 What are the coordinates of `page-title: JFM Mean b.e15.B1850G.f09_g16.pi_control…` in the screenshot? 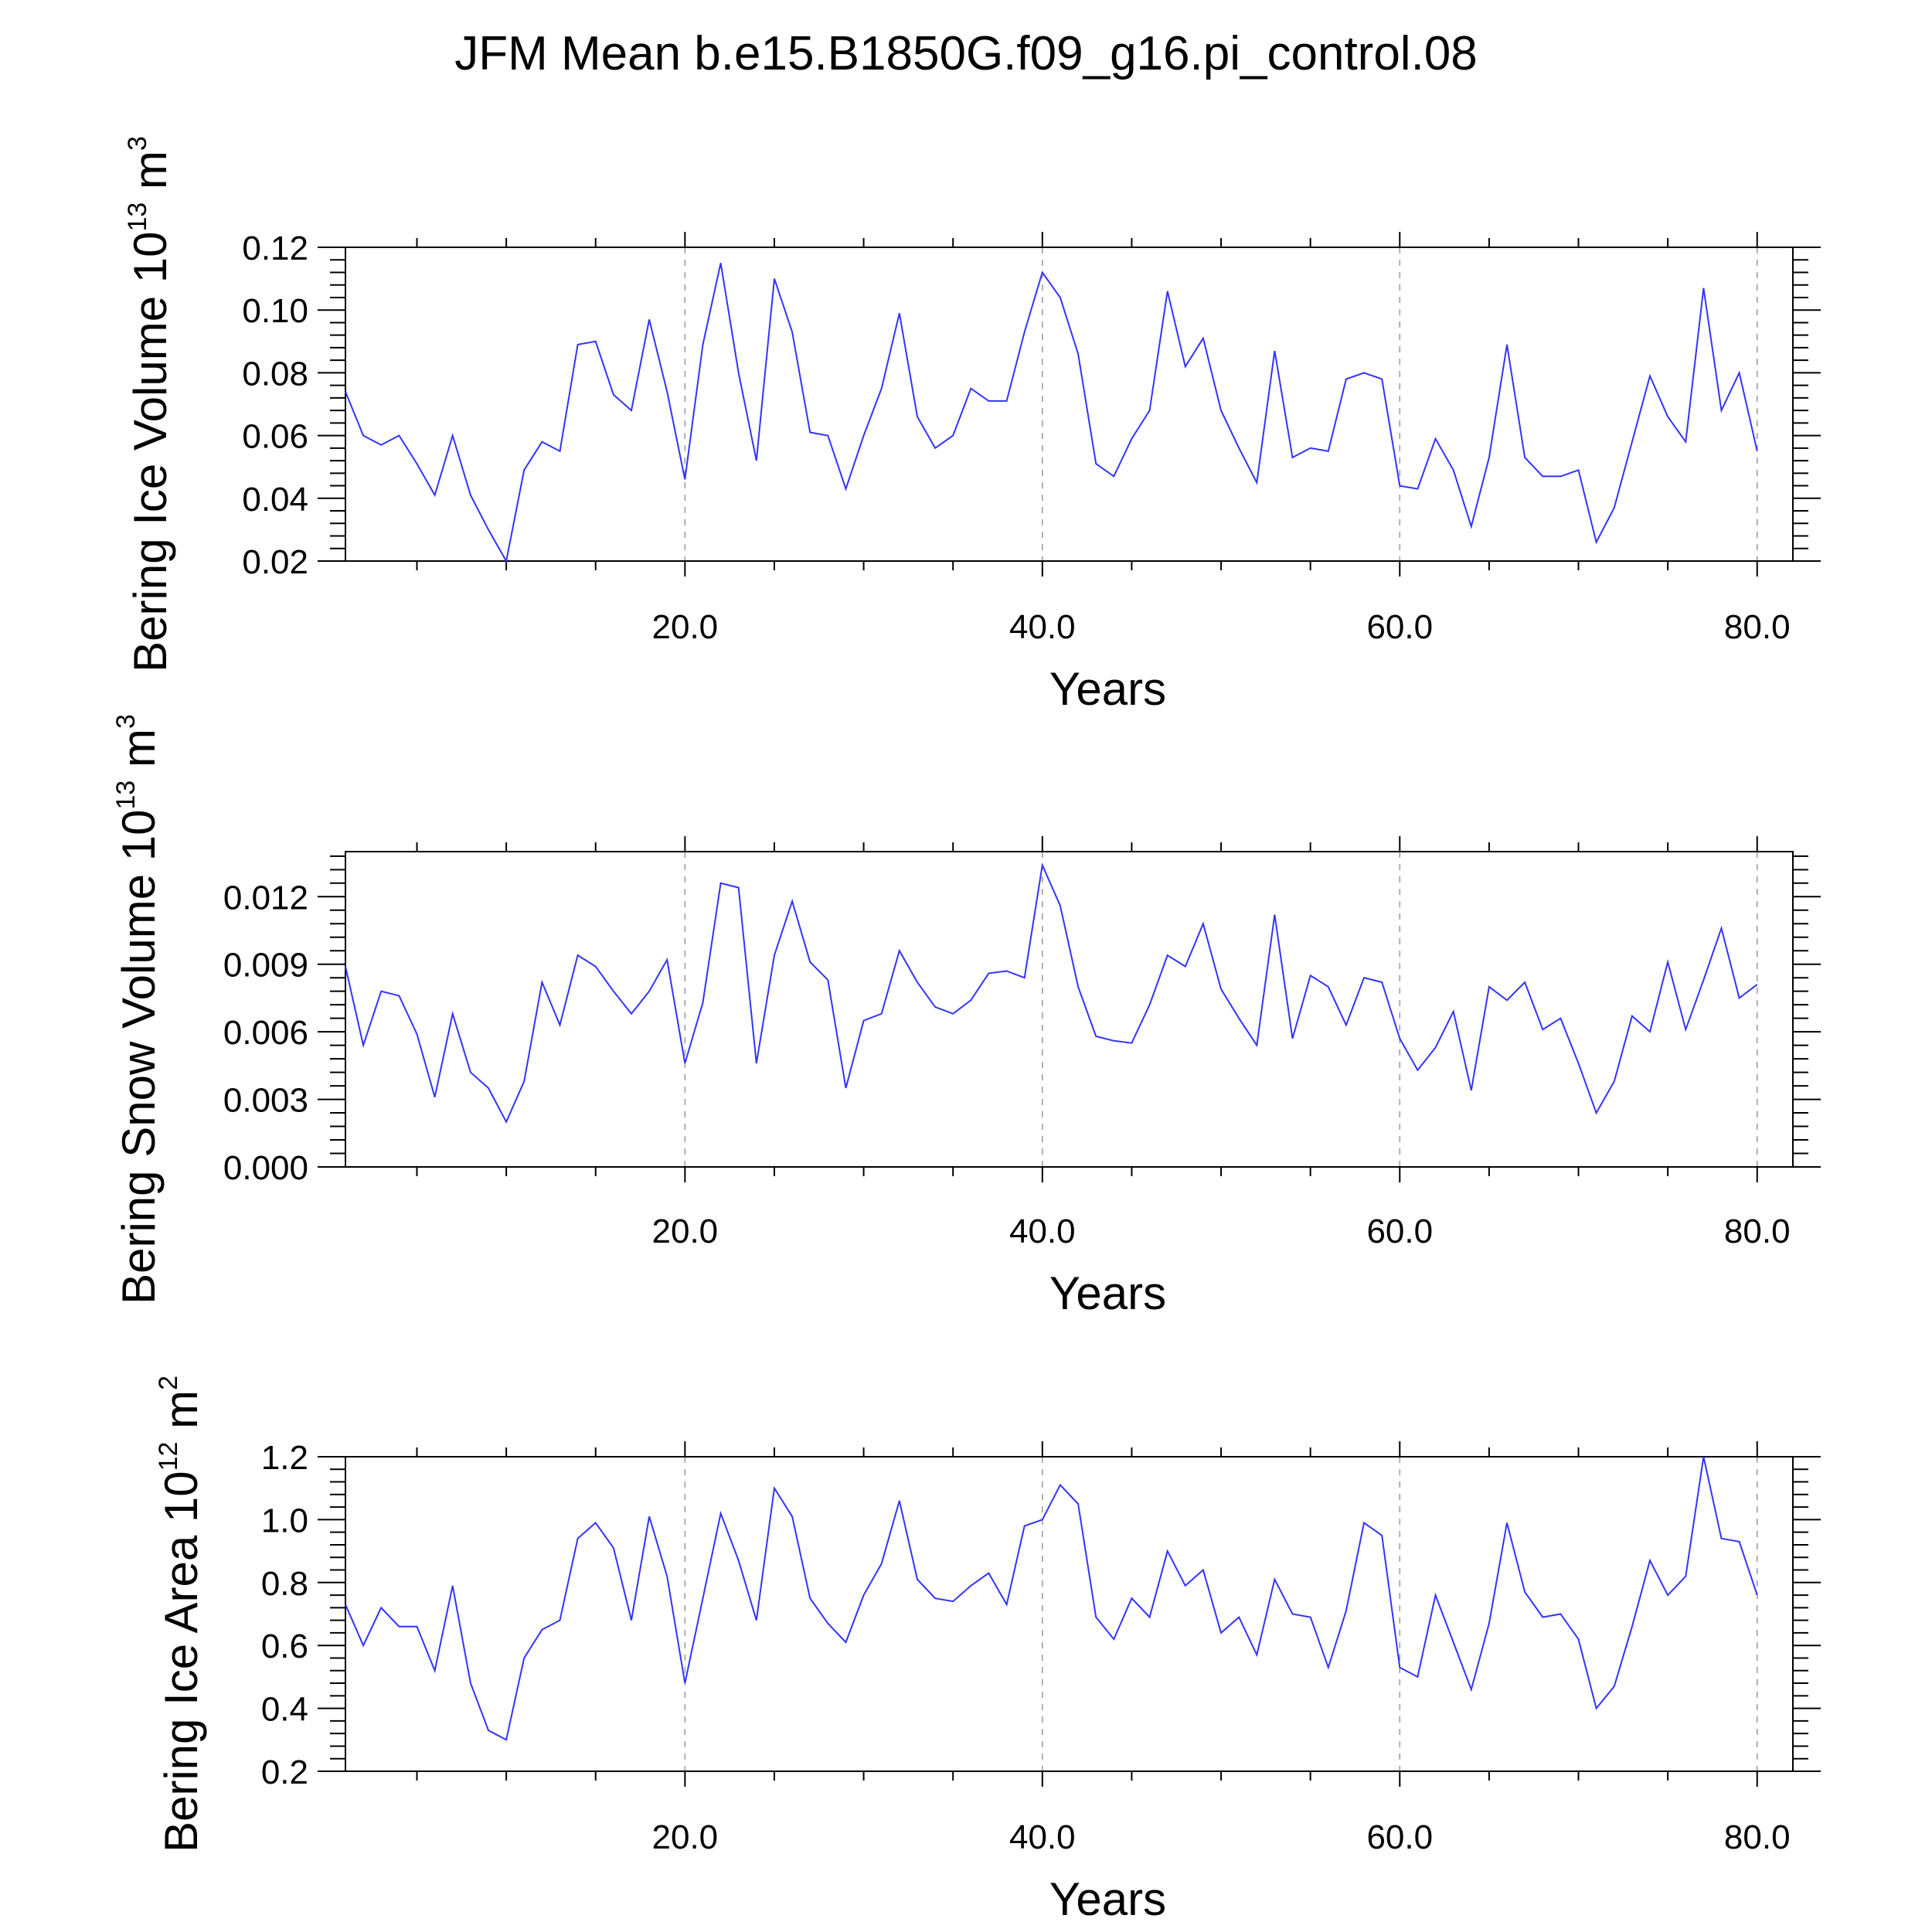 It's located at (966, 54).